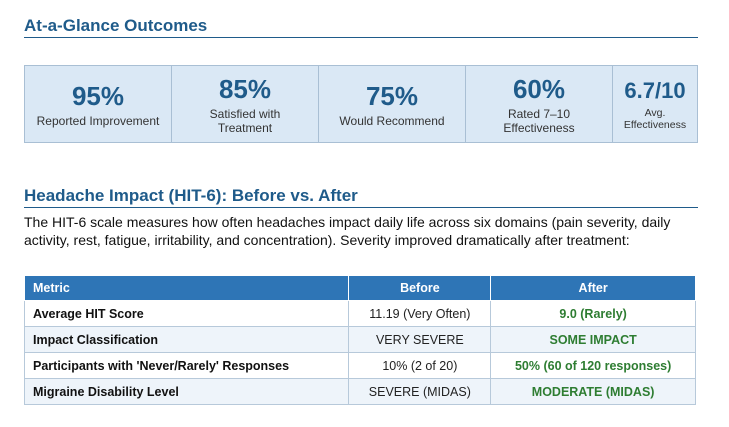 The image size is (729, 427). I want to click on outcomes-divider, so click(361, 37).